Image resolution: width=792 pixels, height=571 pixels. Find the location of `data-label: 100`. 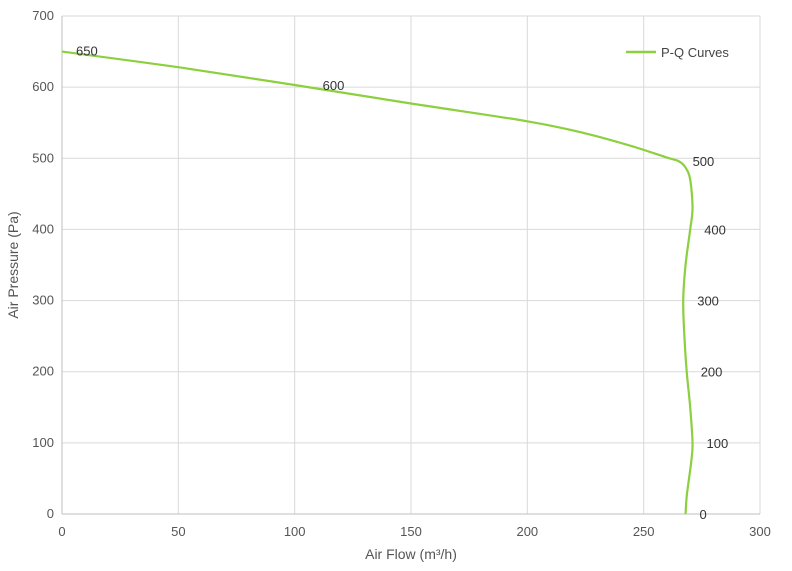

data-label: 100 is located at coordinates (718, 443).